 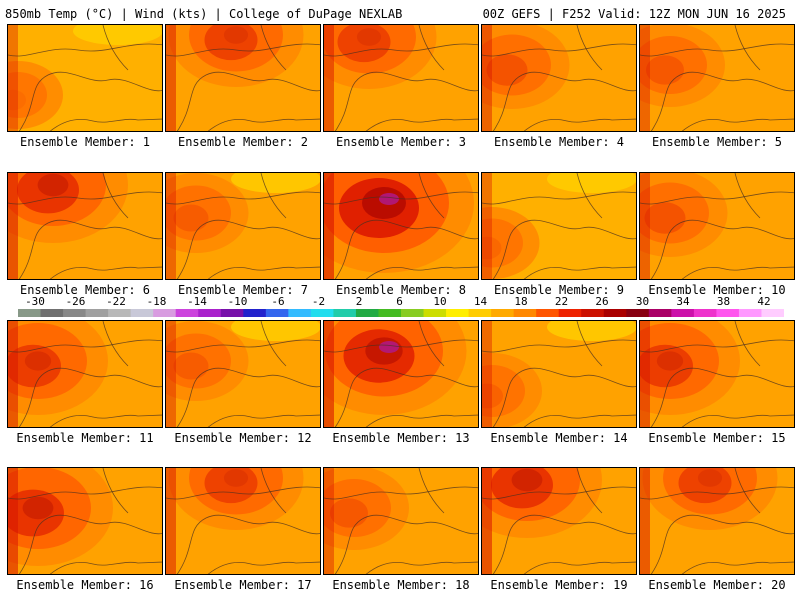 I want to click on colorbar-tick-label: 2, so click(x=359, y=301).